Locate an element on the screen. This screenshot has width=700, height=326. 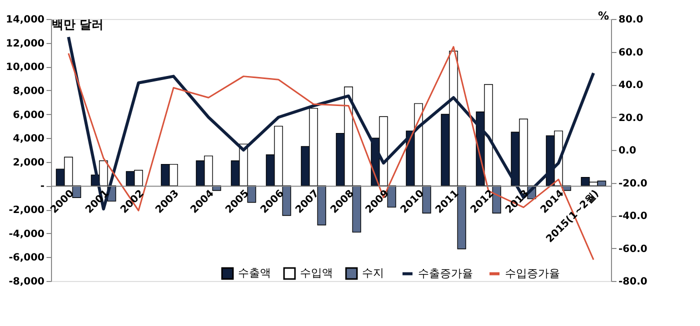
y-tick-label: 12,000 is located at coordinates (25, 44).